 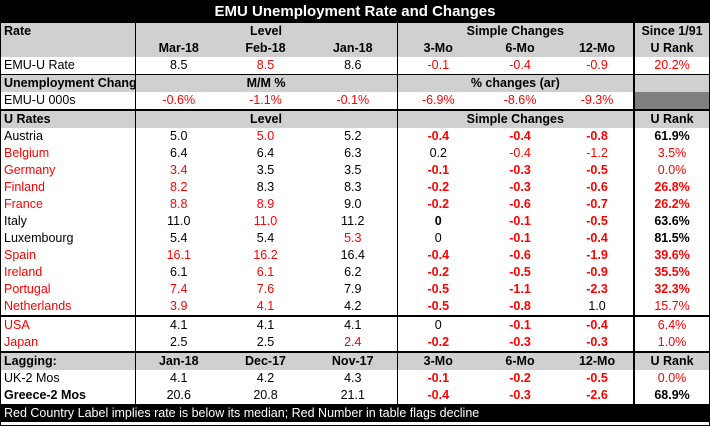 I want to click on table-row: Belgium 6.4 6.4 6.3 0.2 -0.4 -1.2 3.5%, so click(x=355, y=153).